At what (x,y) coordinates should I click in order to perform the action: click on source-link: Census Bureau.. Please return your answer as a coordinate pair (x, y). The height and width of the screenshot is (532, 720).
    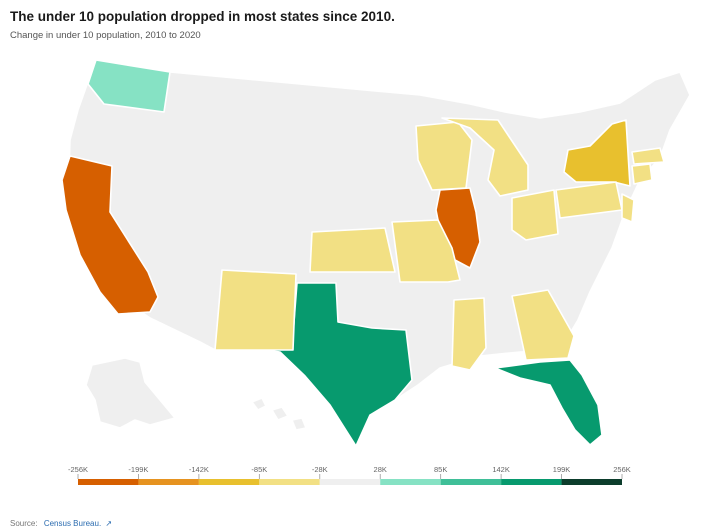
    Looking at the image, I should click on (72, 523).